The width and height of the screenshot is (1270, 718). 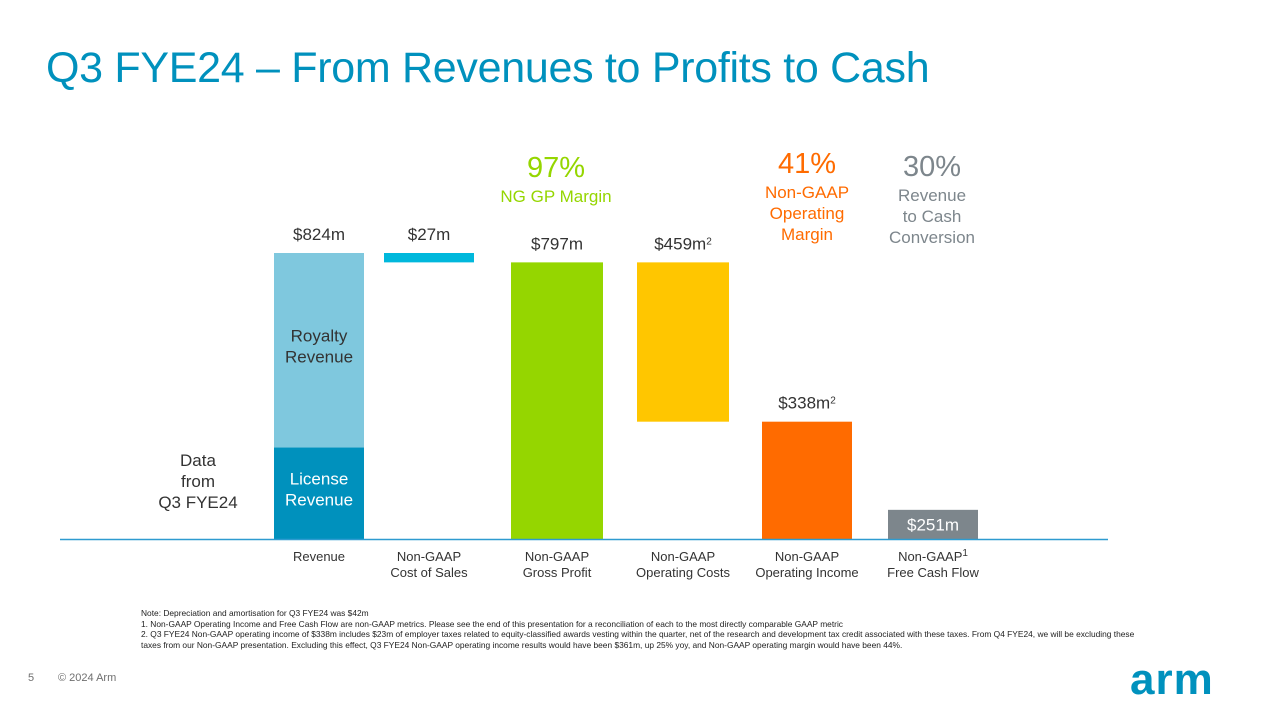 I want to click on category-label-1-0: Non-GAAP, so click(x=429, y=556).